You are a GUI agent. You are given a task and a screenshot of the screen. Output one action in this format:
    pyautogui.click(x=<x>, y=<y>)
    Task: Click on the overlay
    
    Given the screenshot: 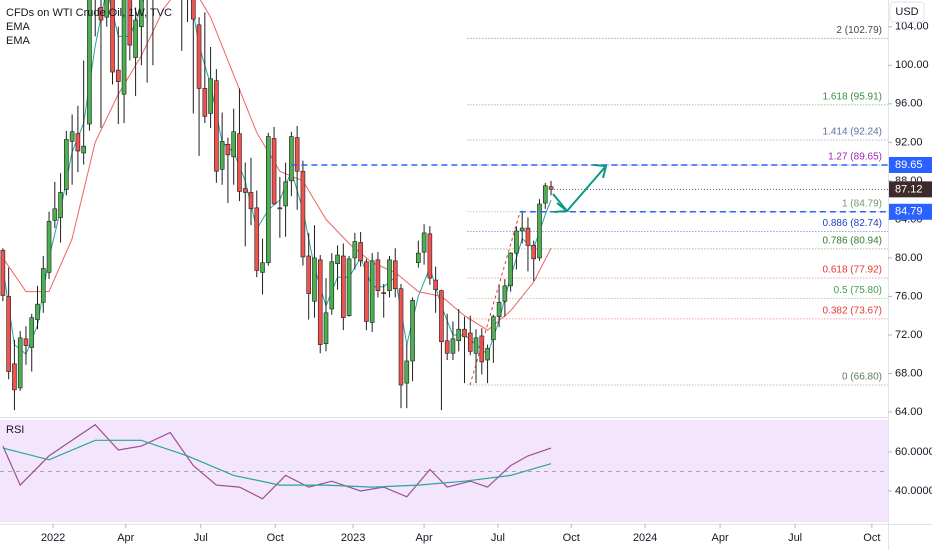 What is the action you would take?
    pyautogui.click(x=538, y=275)
    